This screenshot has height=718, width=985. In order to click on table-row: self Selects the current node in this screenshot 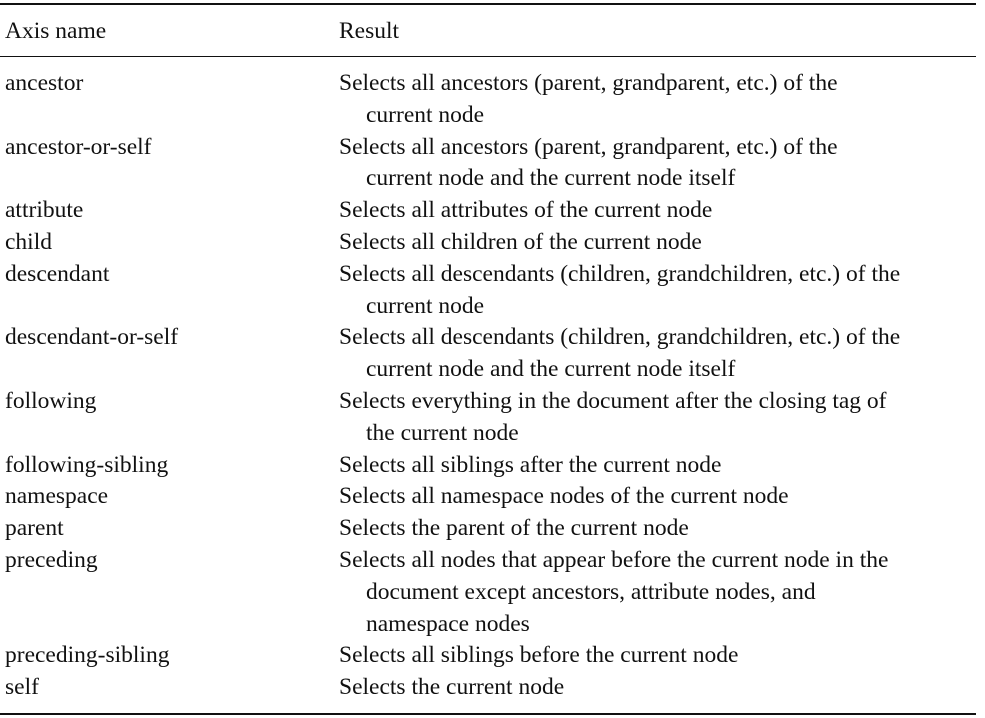, I will do `click(488, 688)`.